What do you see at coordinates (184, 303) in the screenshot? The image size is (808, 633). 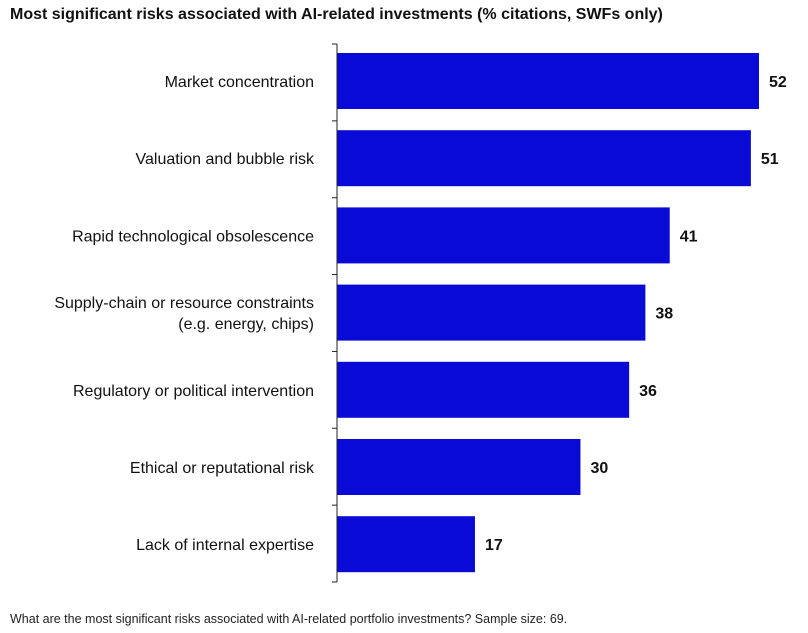 I see `category-label: Supply-chain or resource constraints` at bounding box center [184, 303].